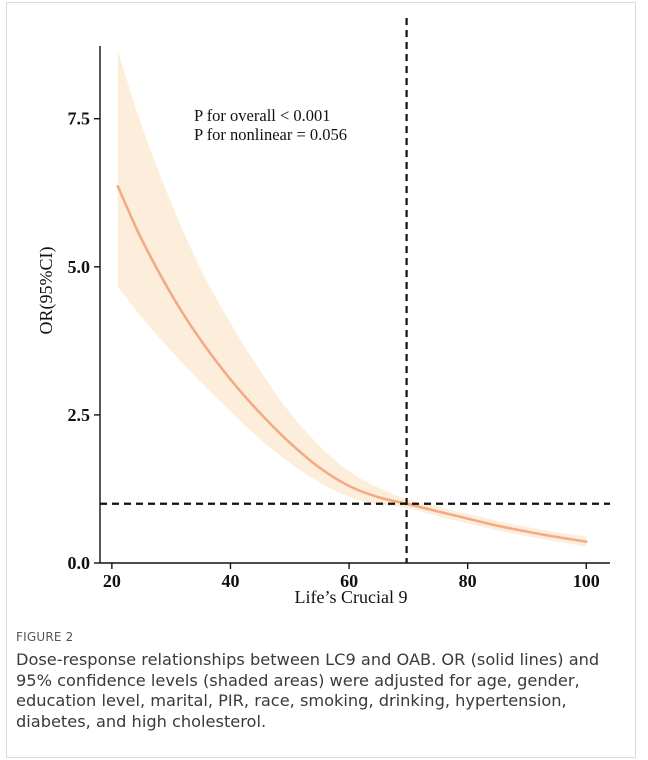  I want to click on x-tick-label: 20, so click(112, 581).